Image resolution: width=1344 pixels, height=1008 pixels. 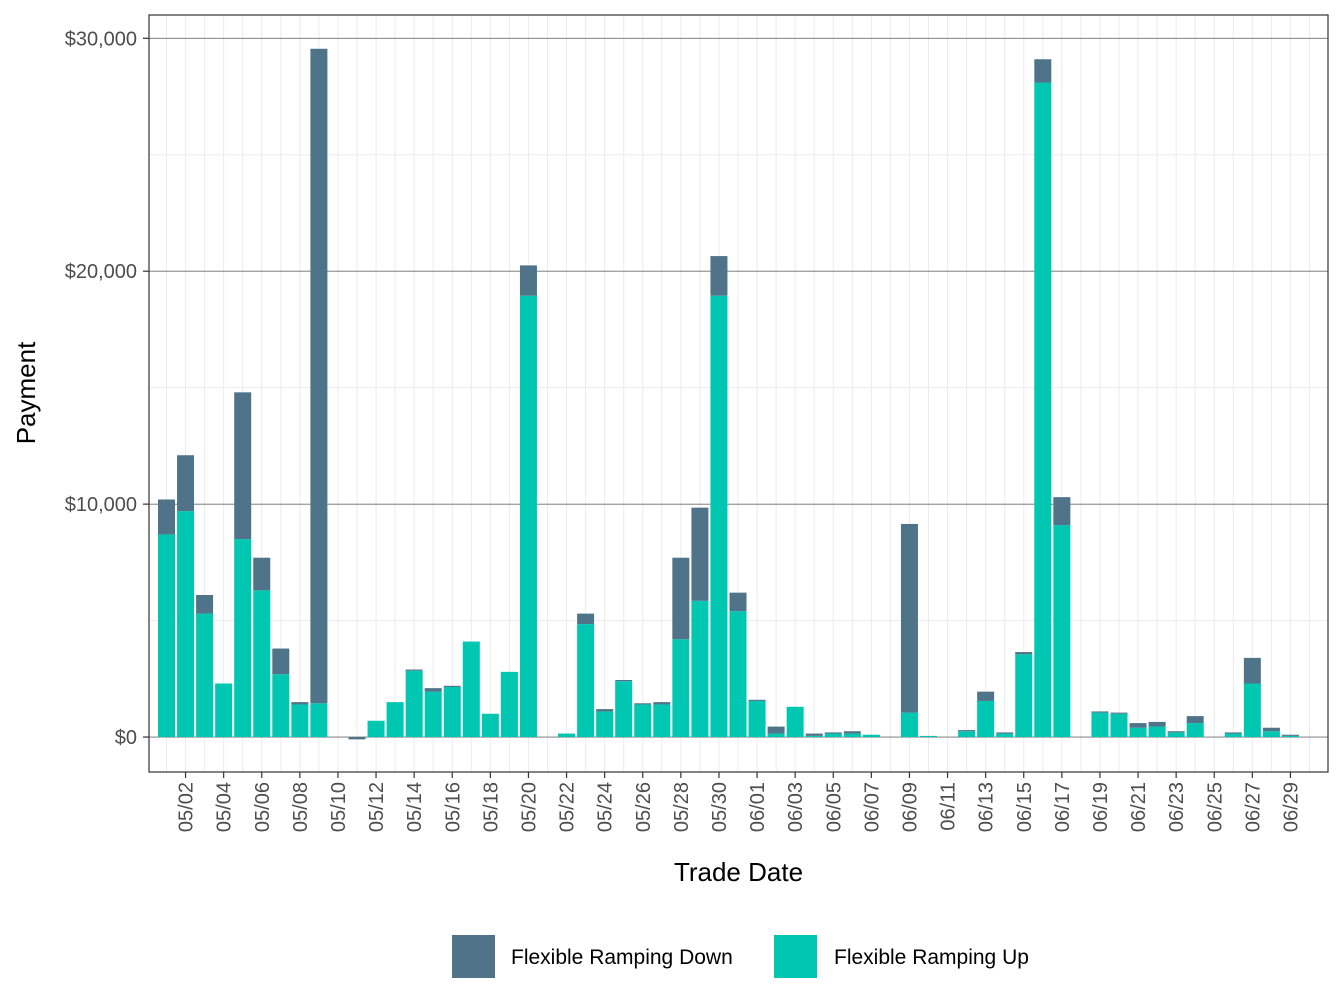 What do you see at coordinates (606, 807) in the screenshot?
I see `x-tick-label: 05/24` at bounding box center [606, 807].